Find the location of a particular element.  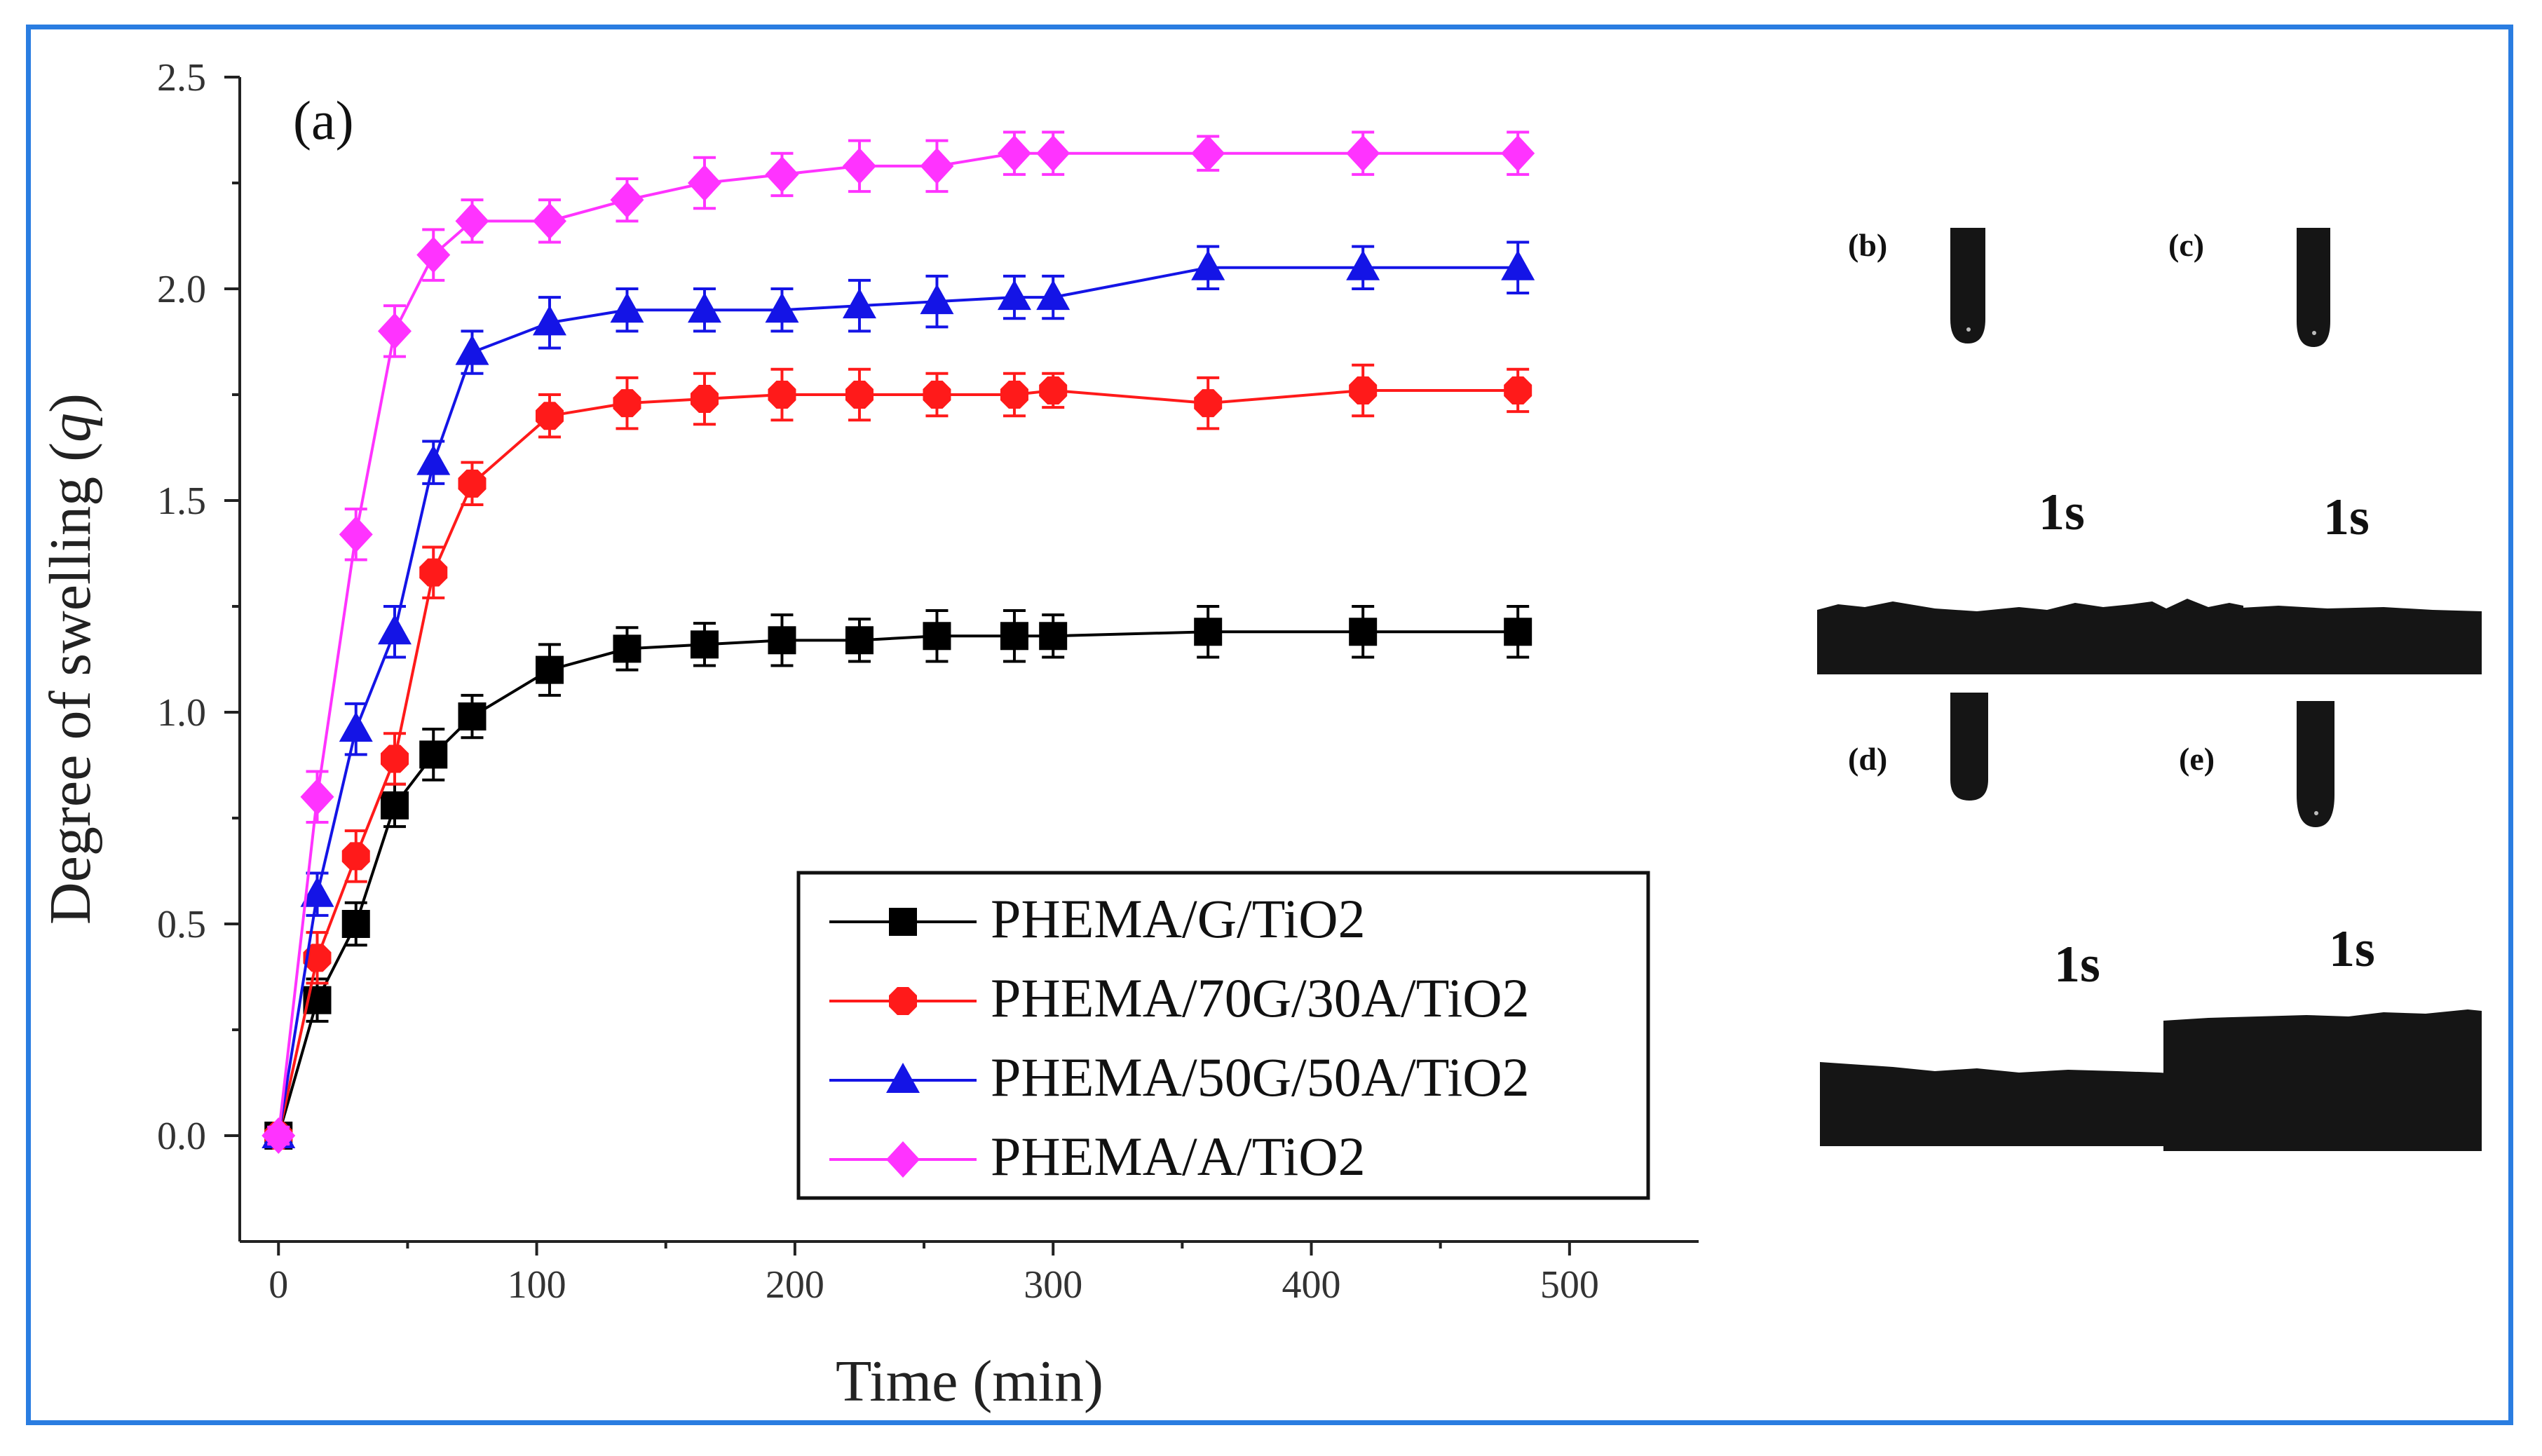

panel-c-label: (c) is located at coordinates (2186, 245).